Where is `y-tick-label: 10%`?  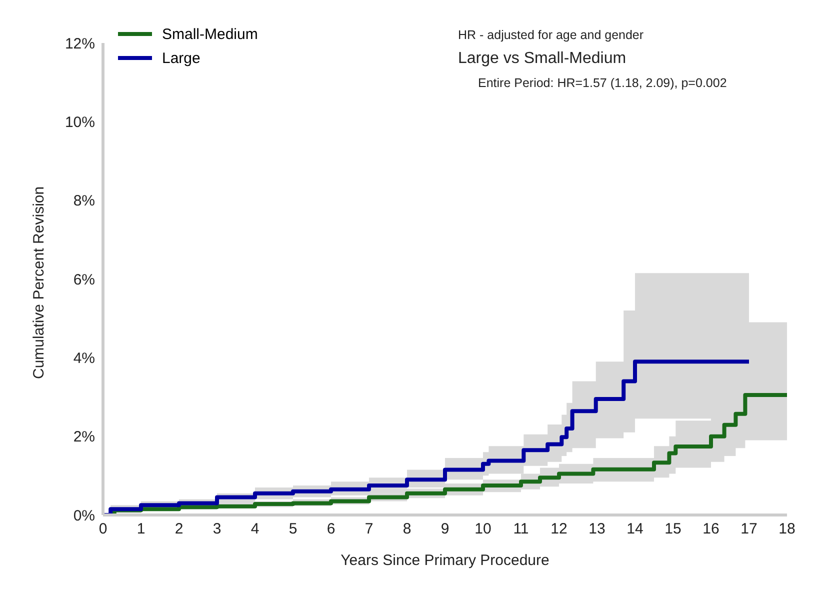
y-tick-label: 10% is located at coordinates (79, 122).